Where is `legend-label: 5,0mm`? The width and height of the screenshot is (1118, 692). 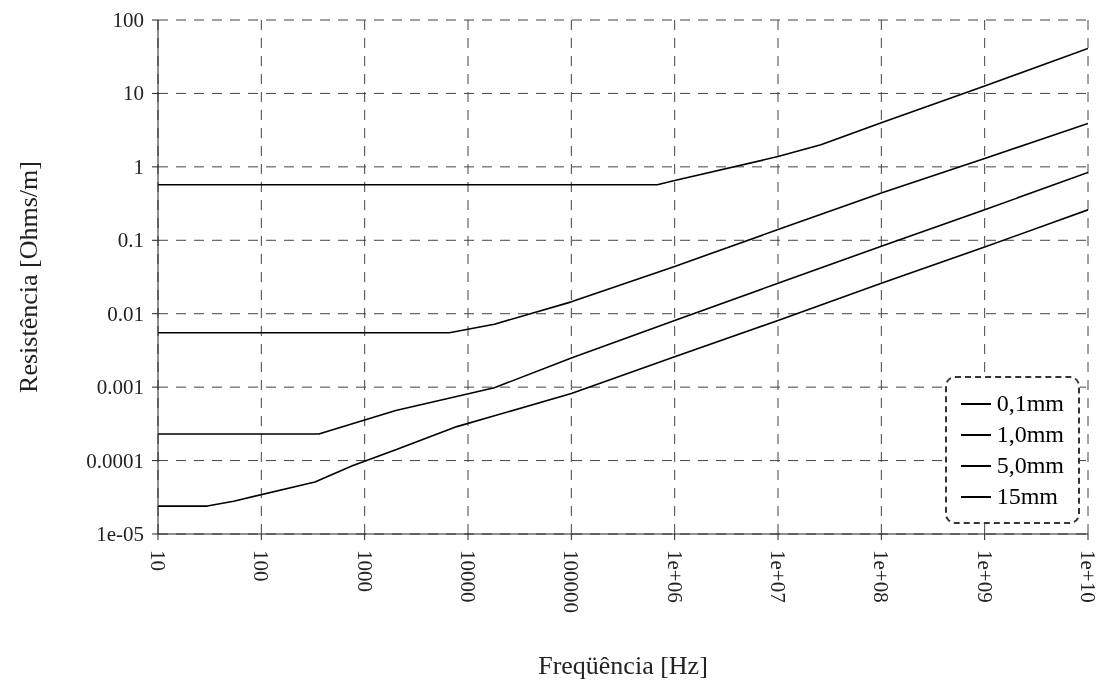 legend-label: 5,0mm is located at coordinates (1030, 465).